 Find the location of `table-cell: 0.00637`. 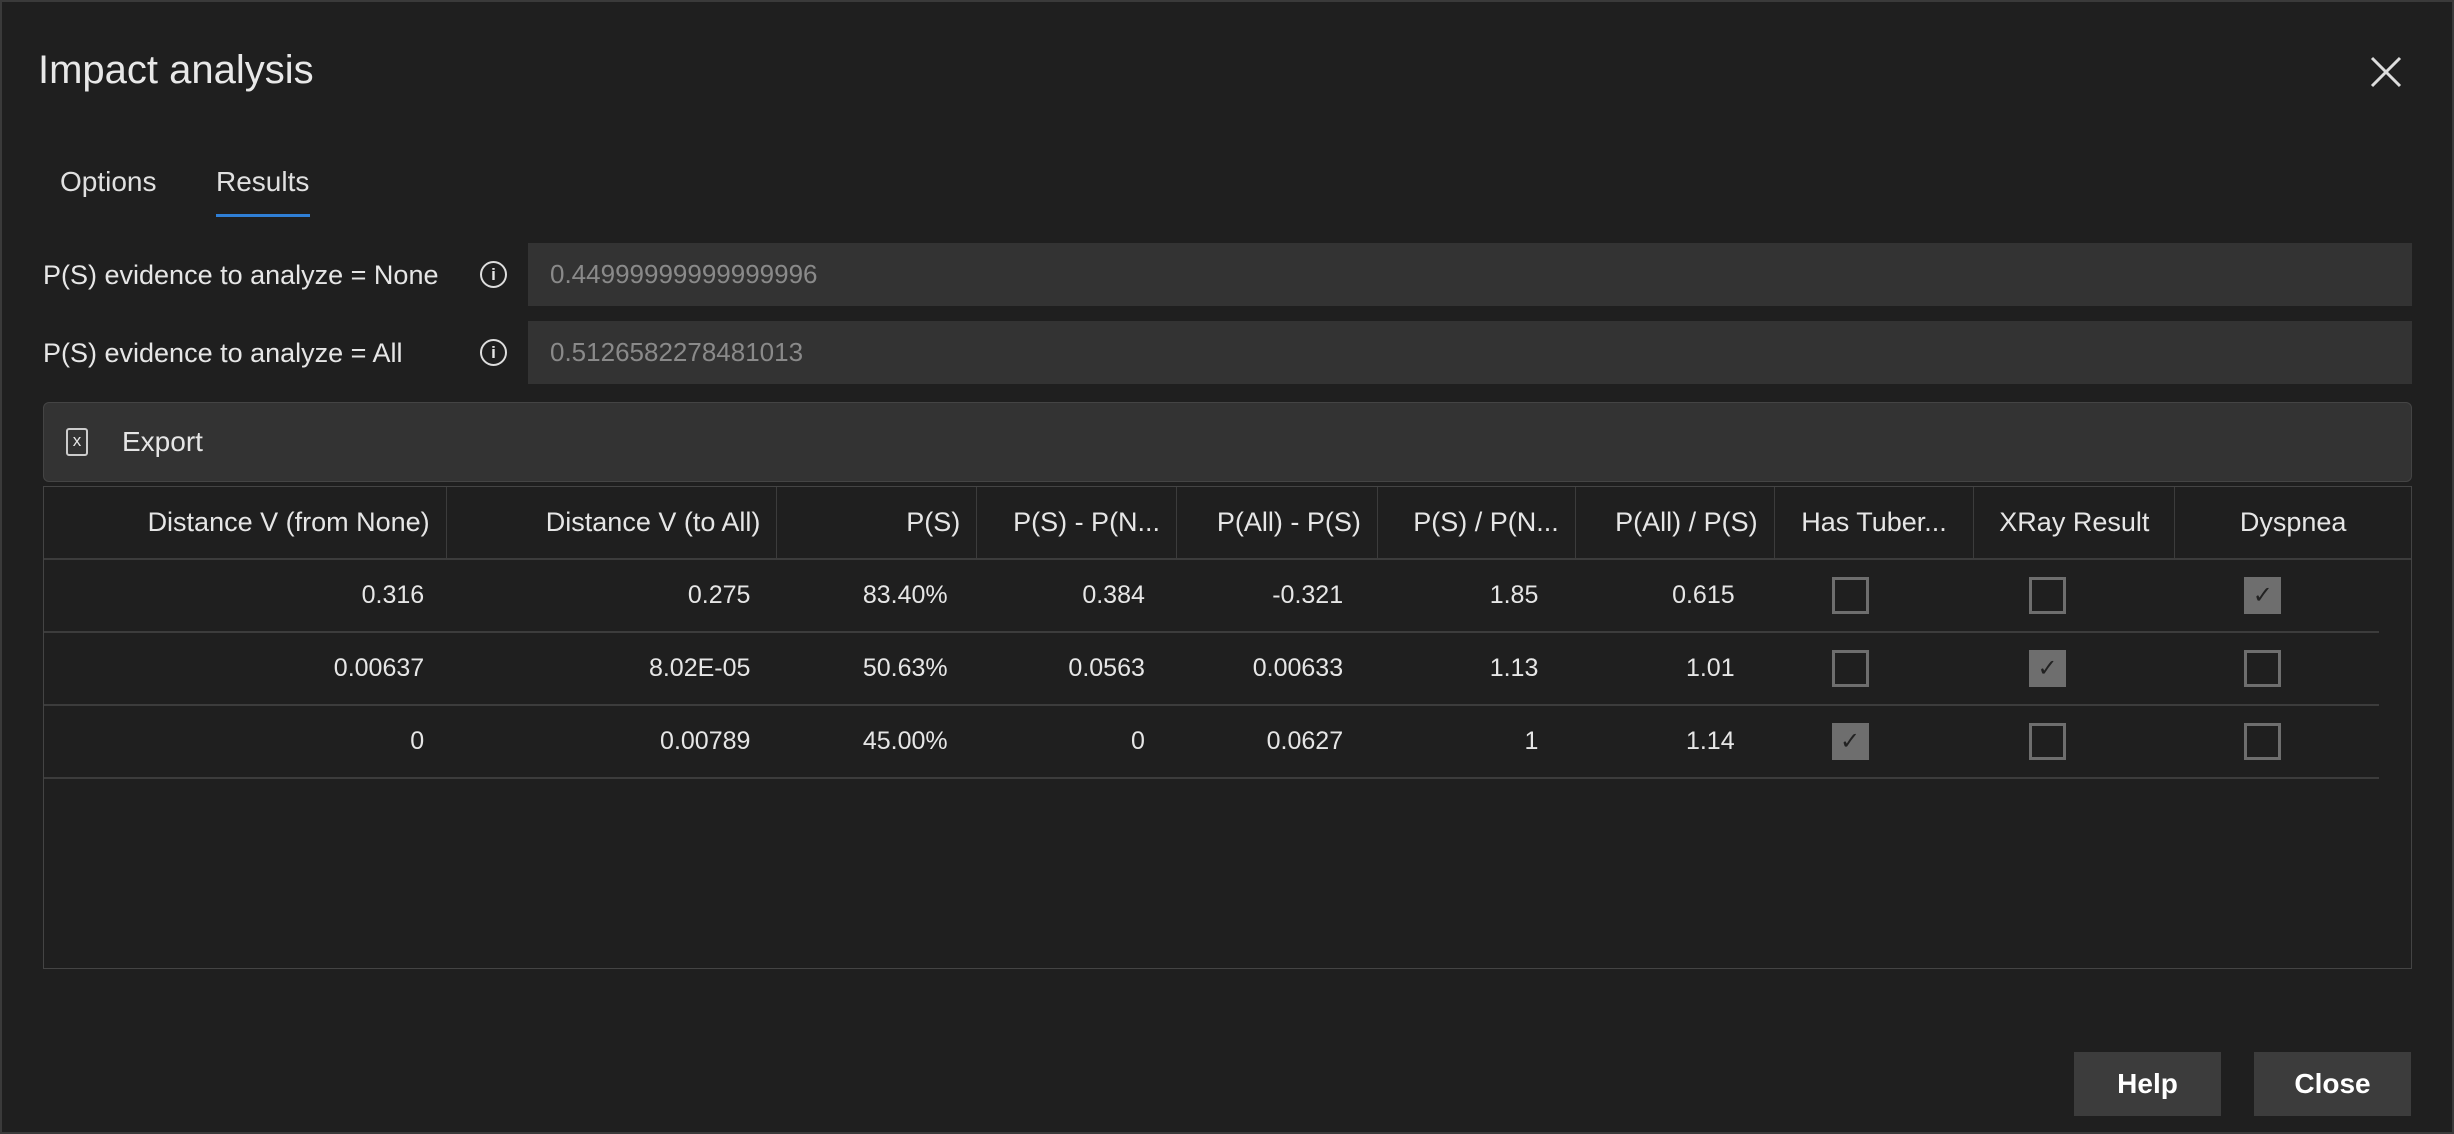

table-cell: 0.00637 is located at coordinates (379, 668).